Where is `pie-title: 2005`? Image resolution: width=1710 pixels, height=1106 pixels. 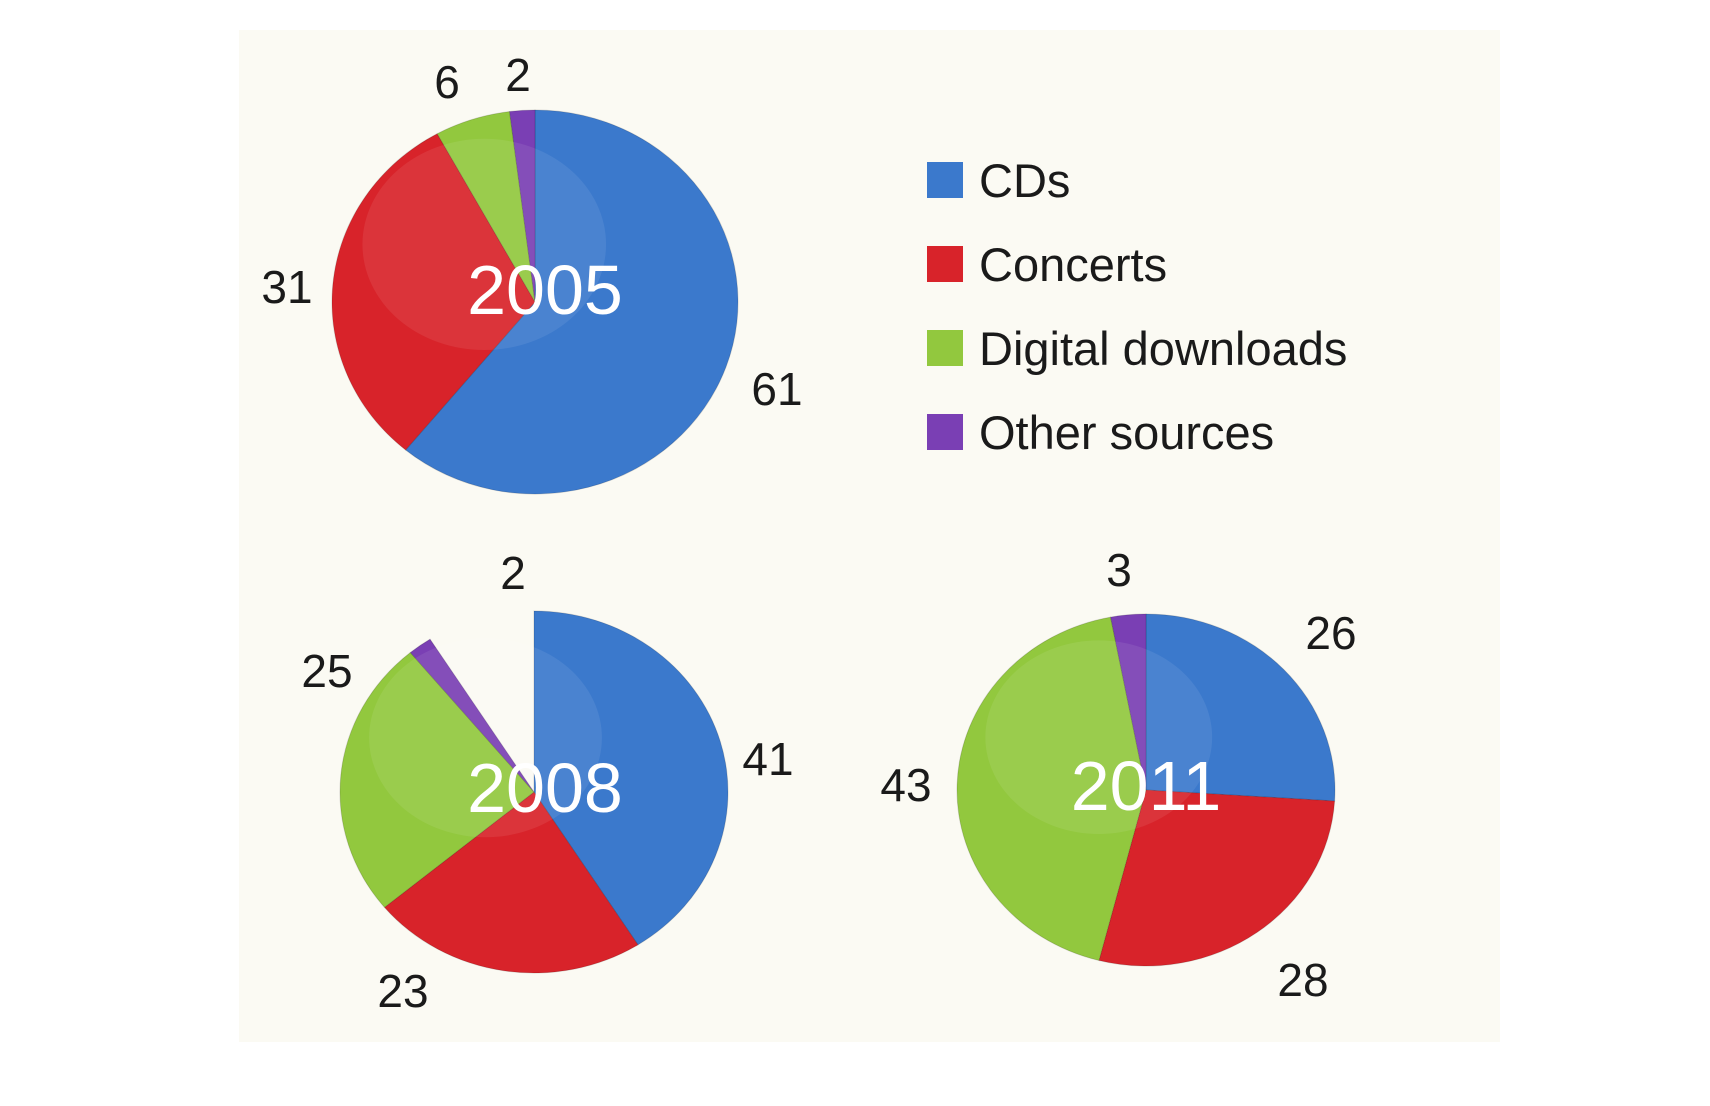 pie-title: 2005 is located at coordinates (545, 290).